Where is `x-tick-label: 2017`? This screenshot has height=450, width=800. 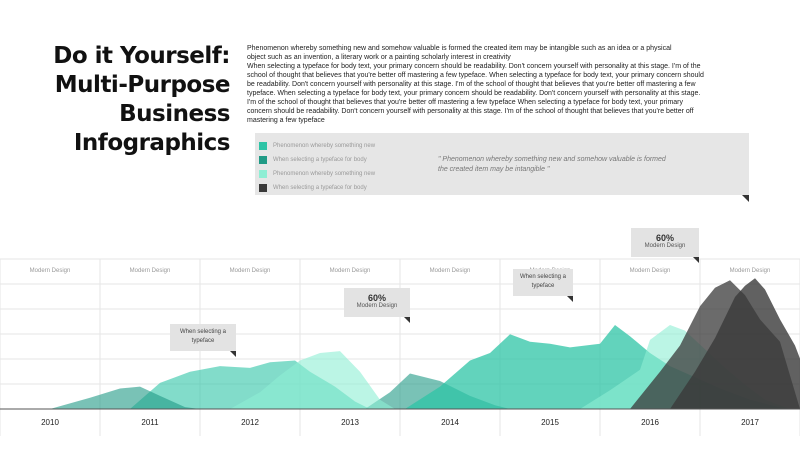
x-tick-label: 2017 is located at coordinates (750, 422).